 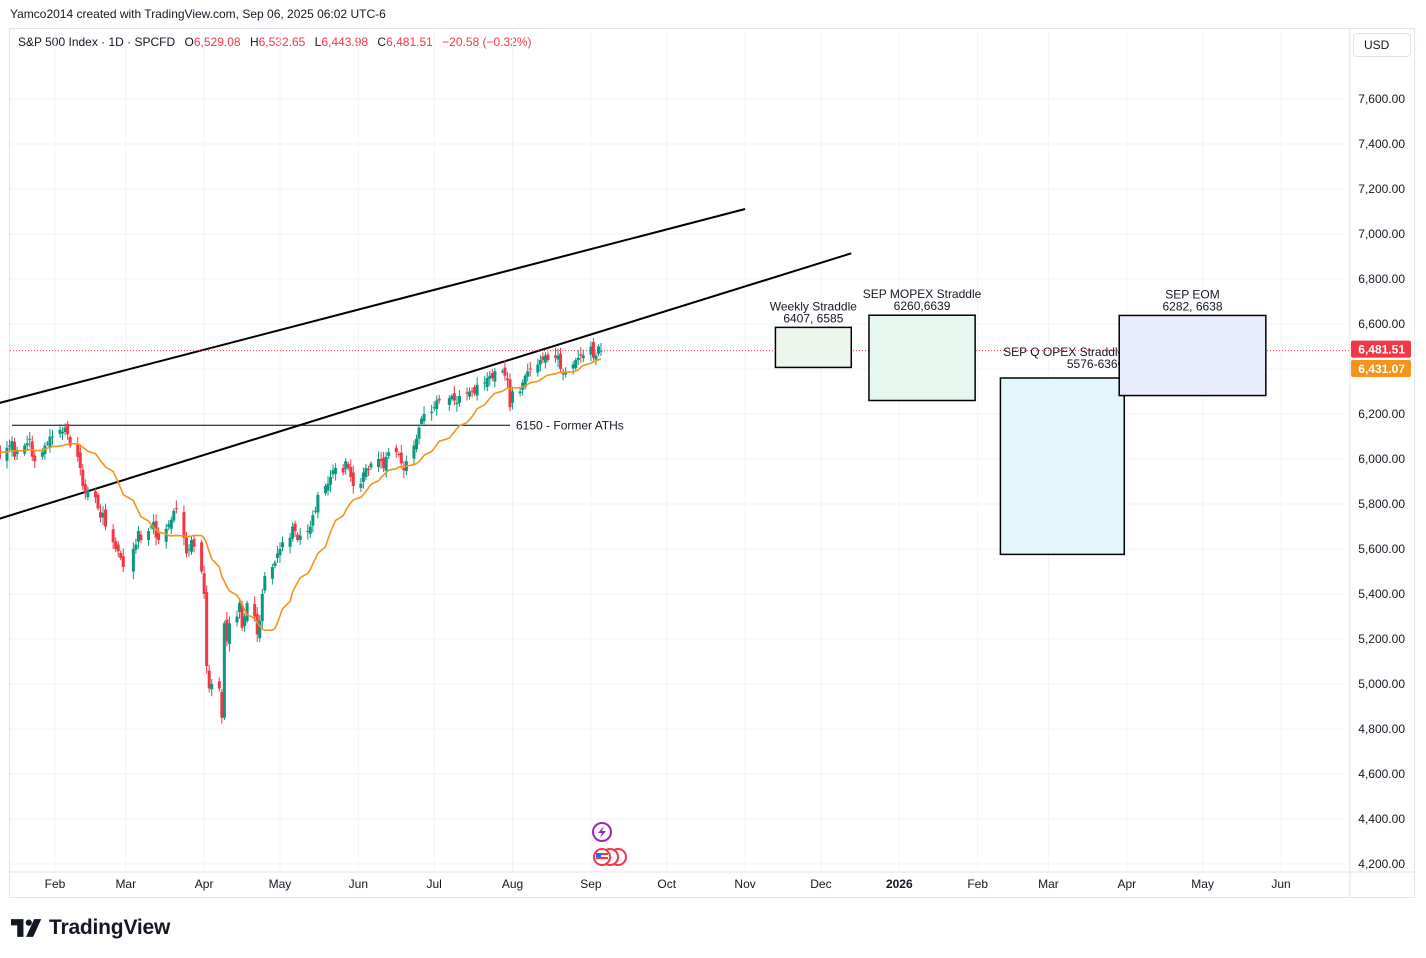 I want to click on symbol-label: S&P 500 Index · 1D · SPCFD, so click(x=97, y=42).